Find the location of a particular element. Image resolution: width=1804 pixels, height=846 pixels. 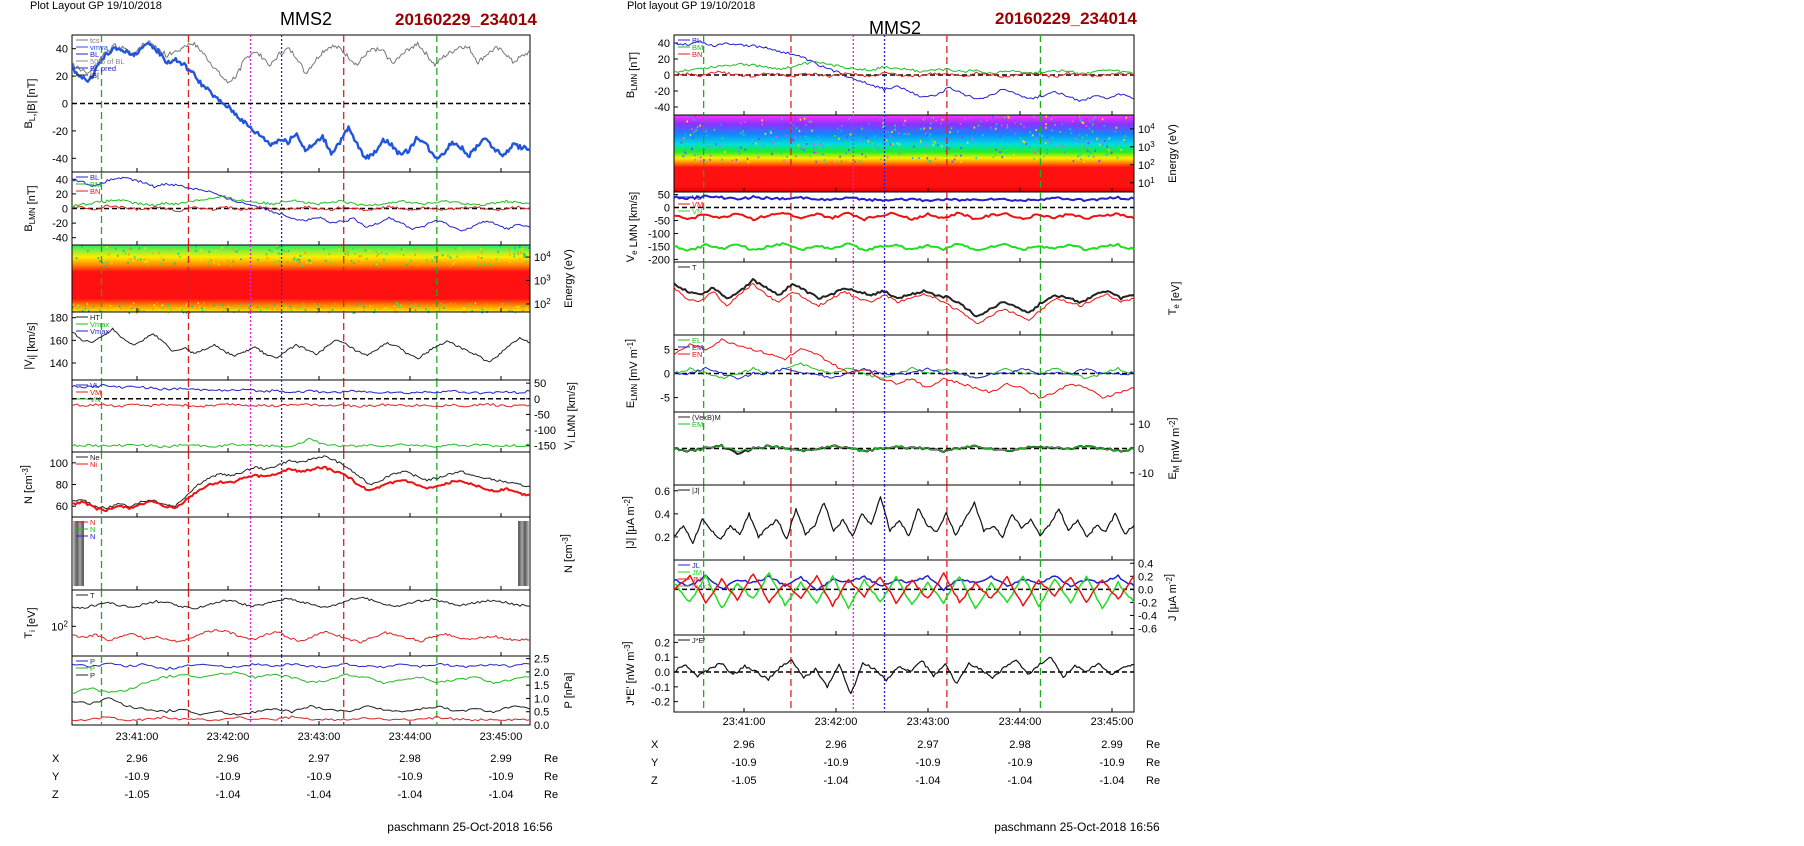

legend-label: VN is located at coordinates (95, 399).